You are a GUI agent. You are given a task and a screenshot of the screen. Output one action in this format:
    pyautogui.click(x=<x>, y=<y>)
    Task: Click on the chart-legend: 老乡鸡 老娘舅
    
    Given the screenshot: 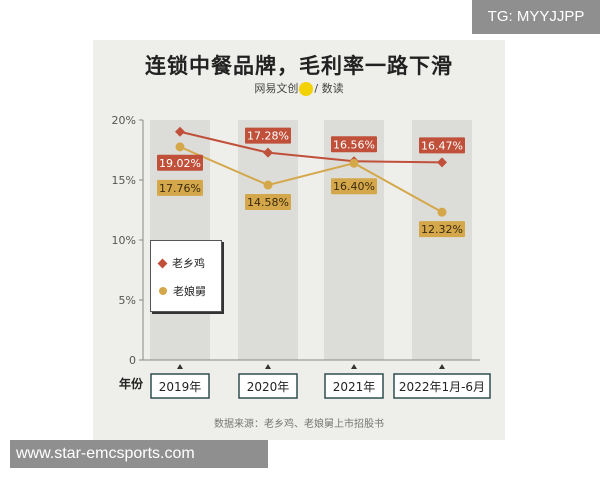 What is the action you would take?
    pyautogui.click(x=186, y=276)
    